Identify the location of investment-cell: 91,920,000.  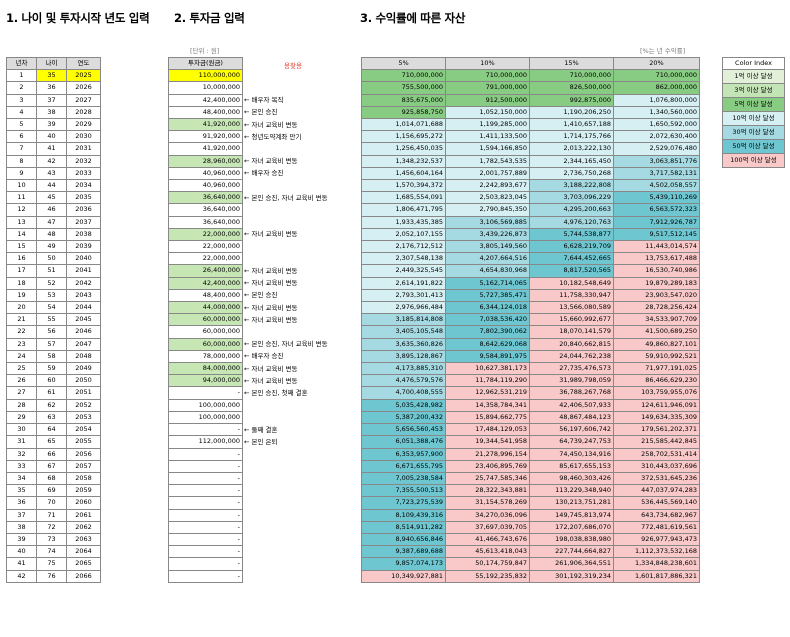
(205, 137).